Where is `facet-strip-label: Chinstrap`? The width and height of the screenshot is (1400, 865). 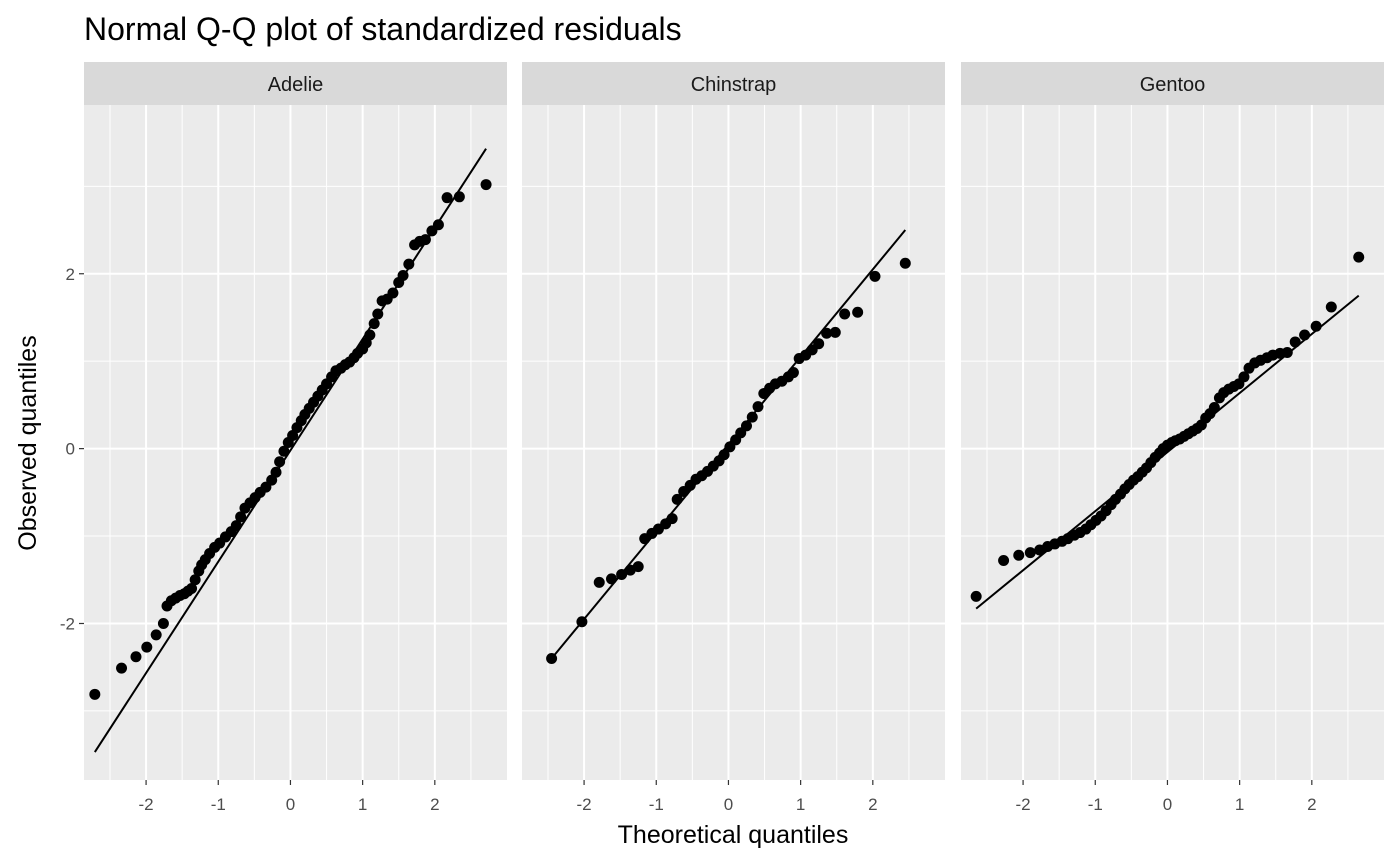
facet-strip-label: Chinstrap is located at coordinates (734, 85).